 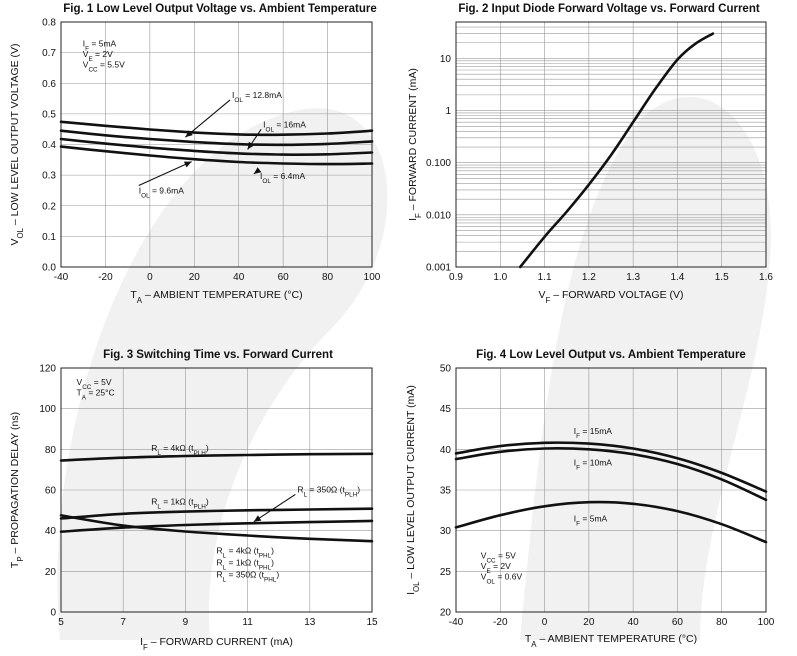 What do you see at coordinates (47, 369) in the screenshot?
I see `y-tick-label: 120` at bounding box center [47, 369].